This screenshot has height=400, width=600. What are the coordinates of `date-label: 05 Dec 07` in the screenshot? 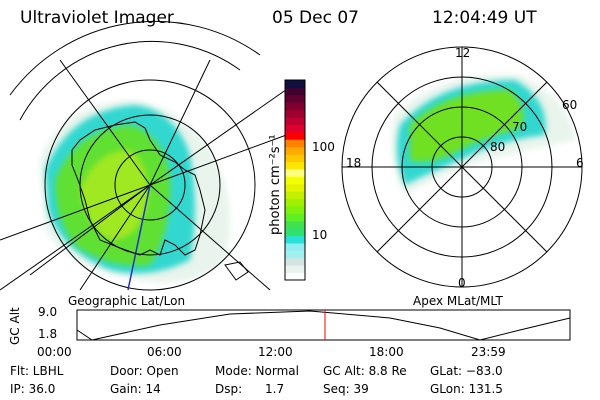 It's located at (315, 18).